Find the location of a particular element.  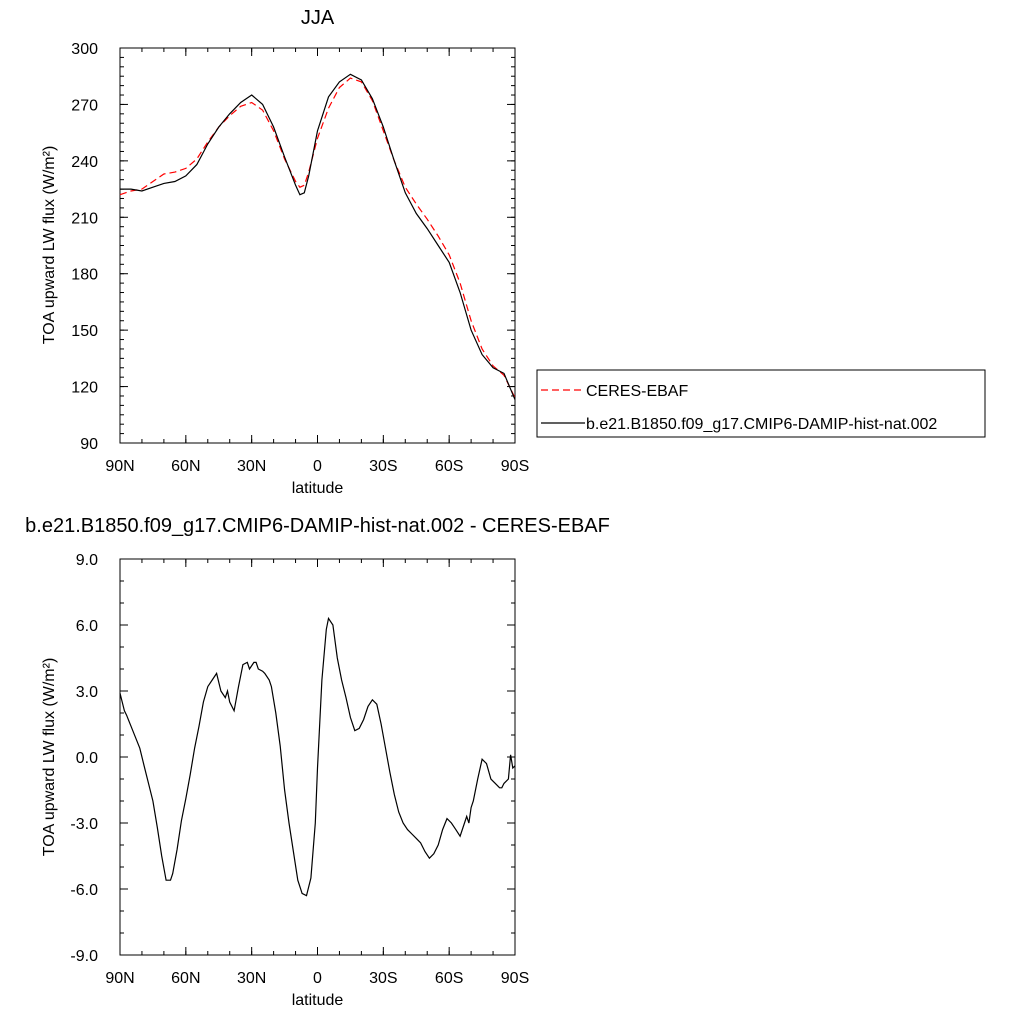

top-y-tick-label: 120 is located at coordinates (84, 388).